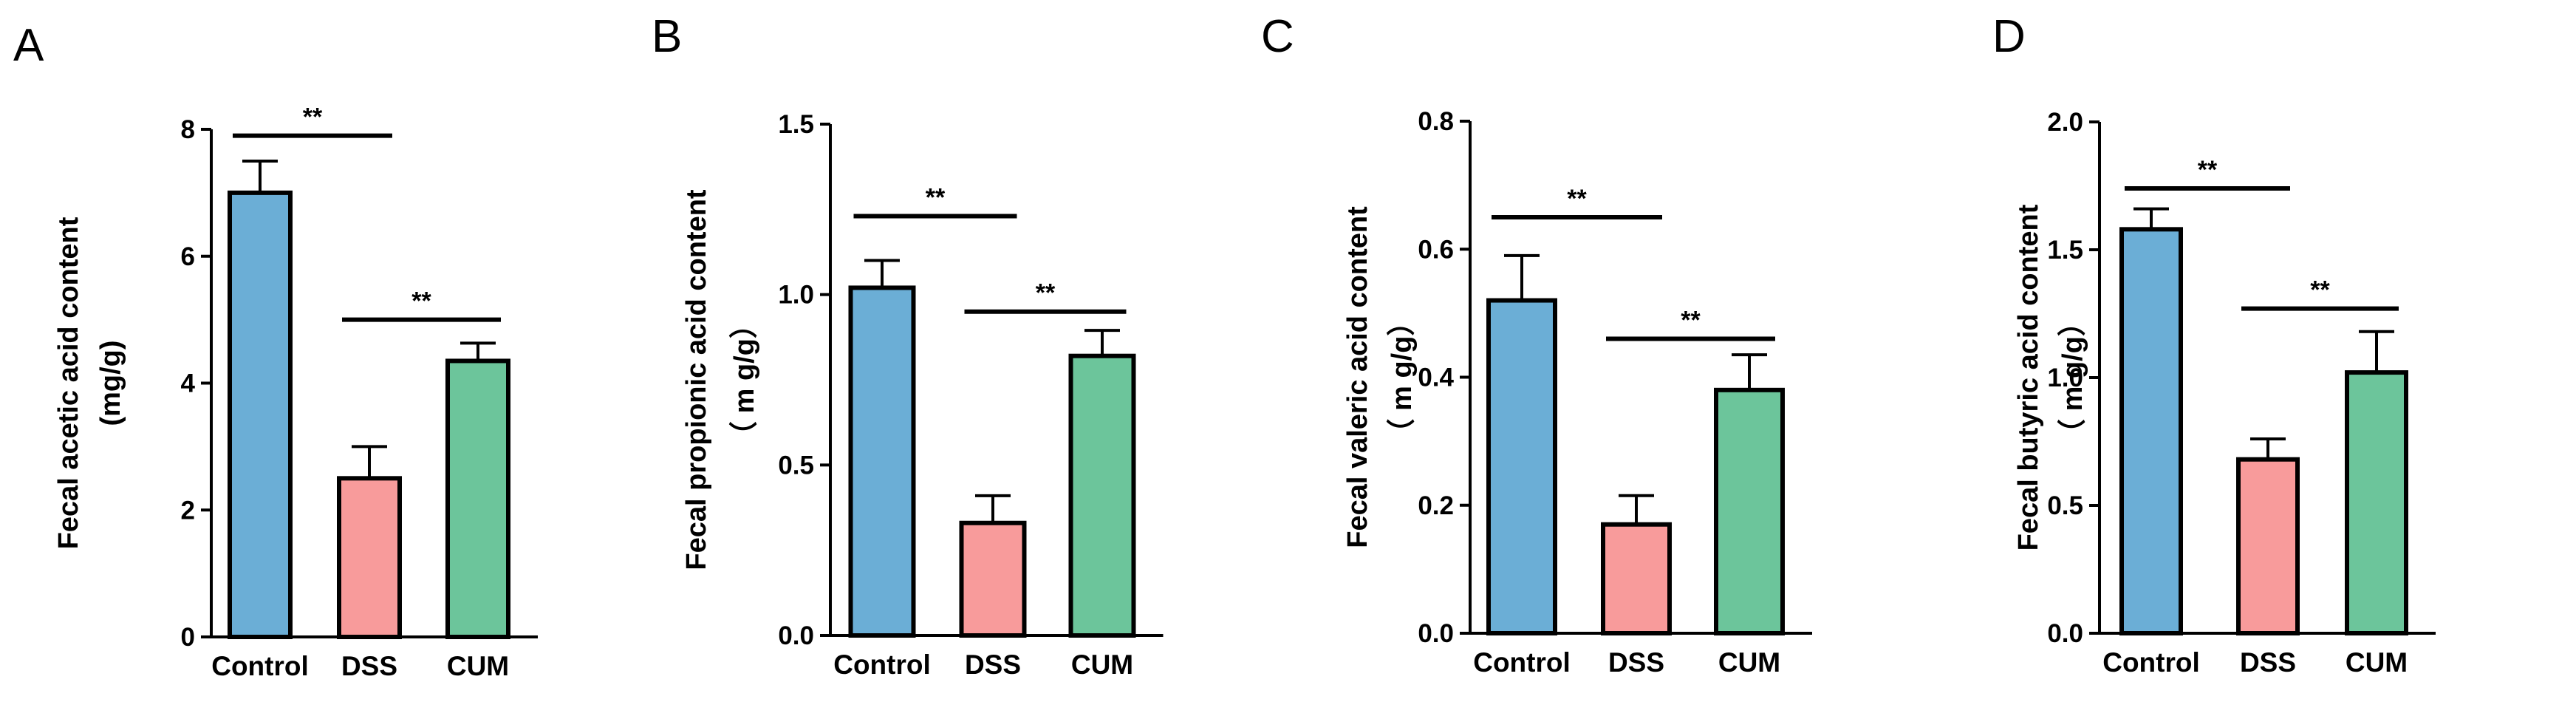 The width and height of the screenshot is (2576, 716). What do you see at coordinates (1436, 378) in the screenshot?
I see `y-tick-label: 0.4` at bounding box center [1436, 378].